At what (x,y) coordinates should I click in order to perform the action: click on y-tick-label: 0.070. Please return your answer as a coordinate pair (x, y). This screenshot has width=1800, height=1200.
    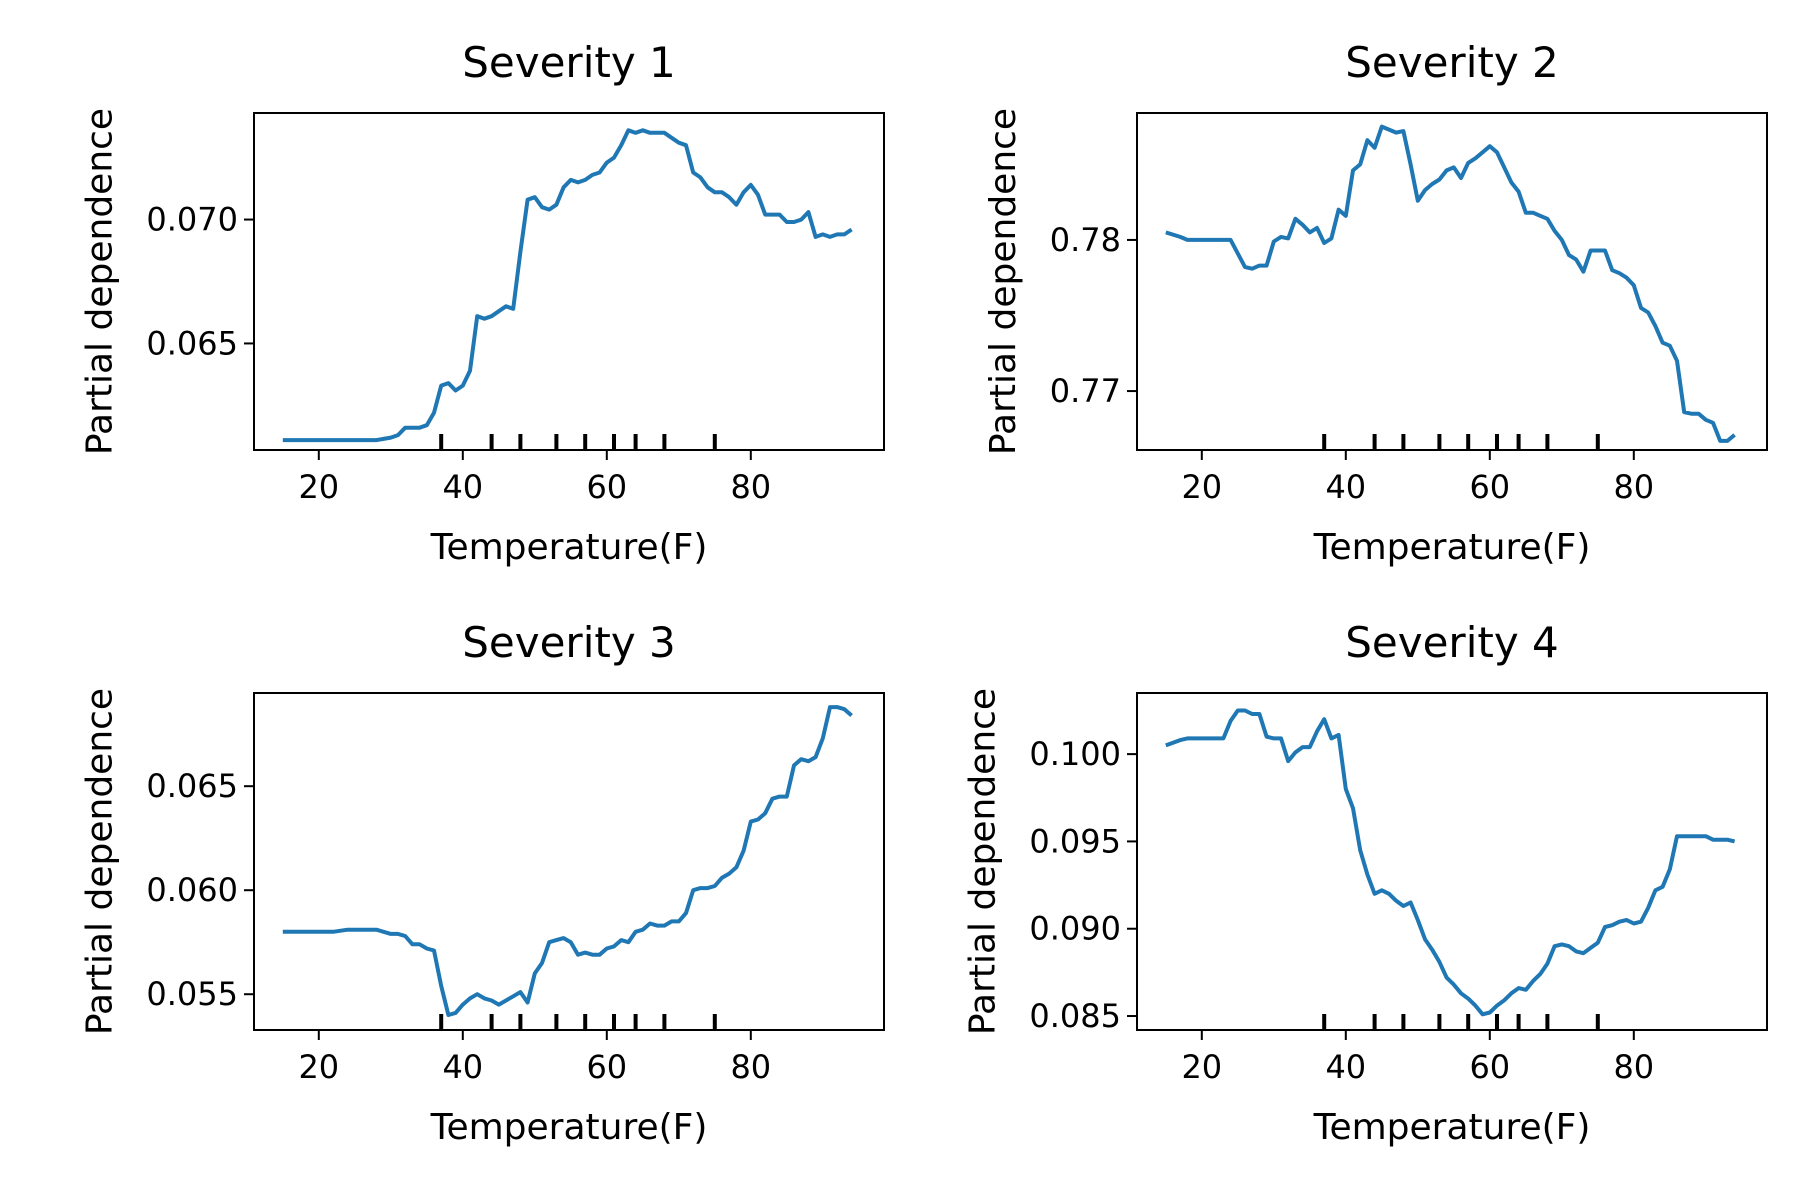
    Looking at the image, I should click on (192, 220).